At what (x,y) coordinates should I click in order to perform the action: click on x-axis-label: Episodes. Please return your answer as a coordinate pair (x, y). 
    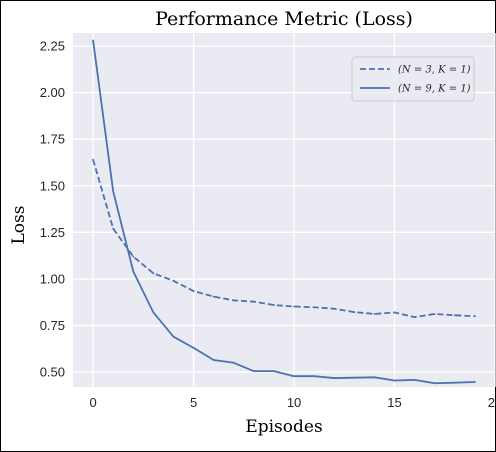
    Looking at the image, I should click on (283, 427).